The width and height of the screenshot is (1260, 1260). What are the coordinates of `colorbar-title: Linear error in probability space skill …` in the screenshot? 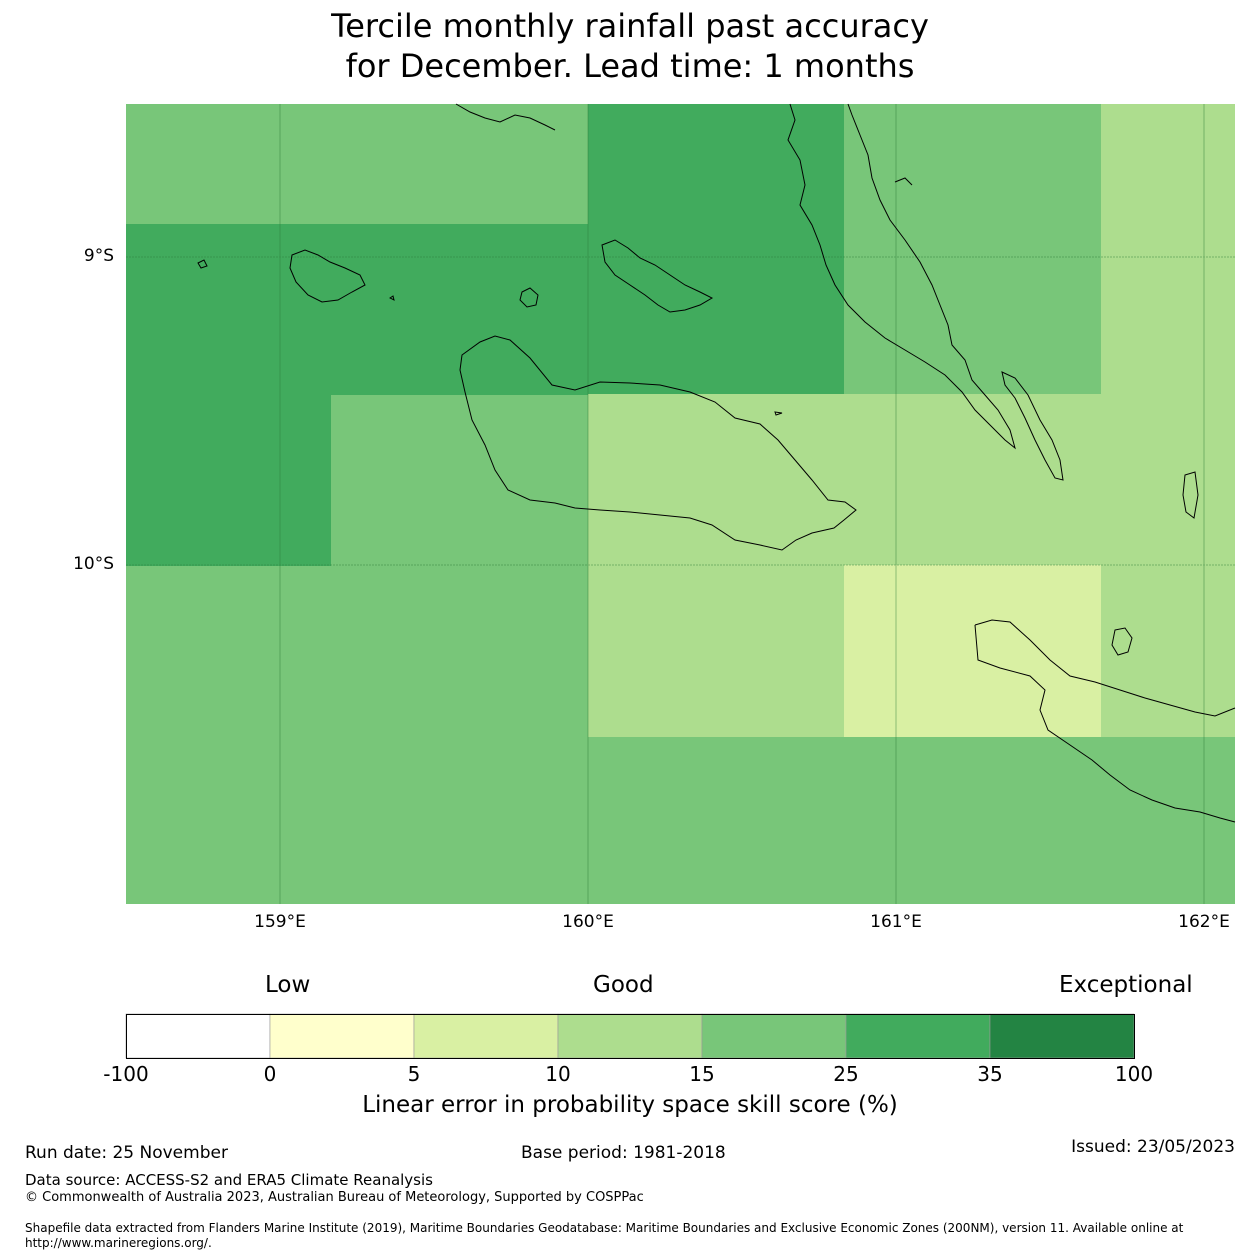 It's located at (630, 1105).